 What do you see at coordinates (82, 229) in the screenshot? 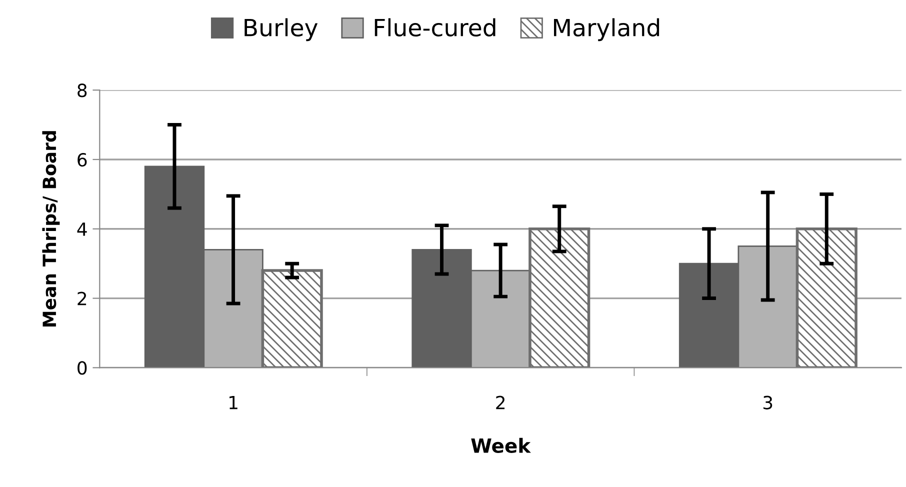
I see `y-tick-label: 4` at bounding box center [82, 229].